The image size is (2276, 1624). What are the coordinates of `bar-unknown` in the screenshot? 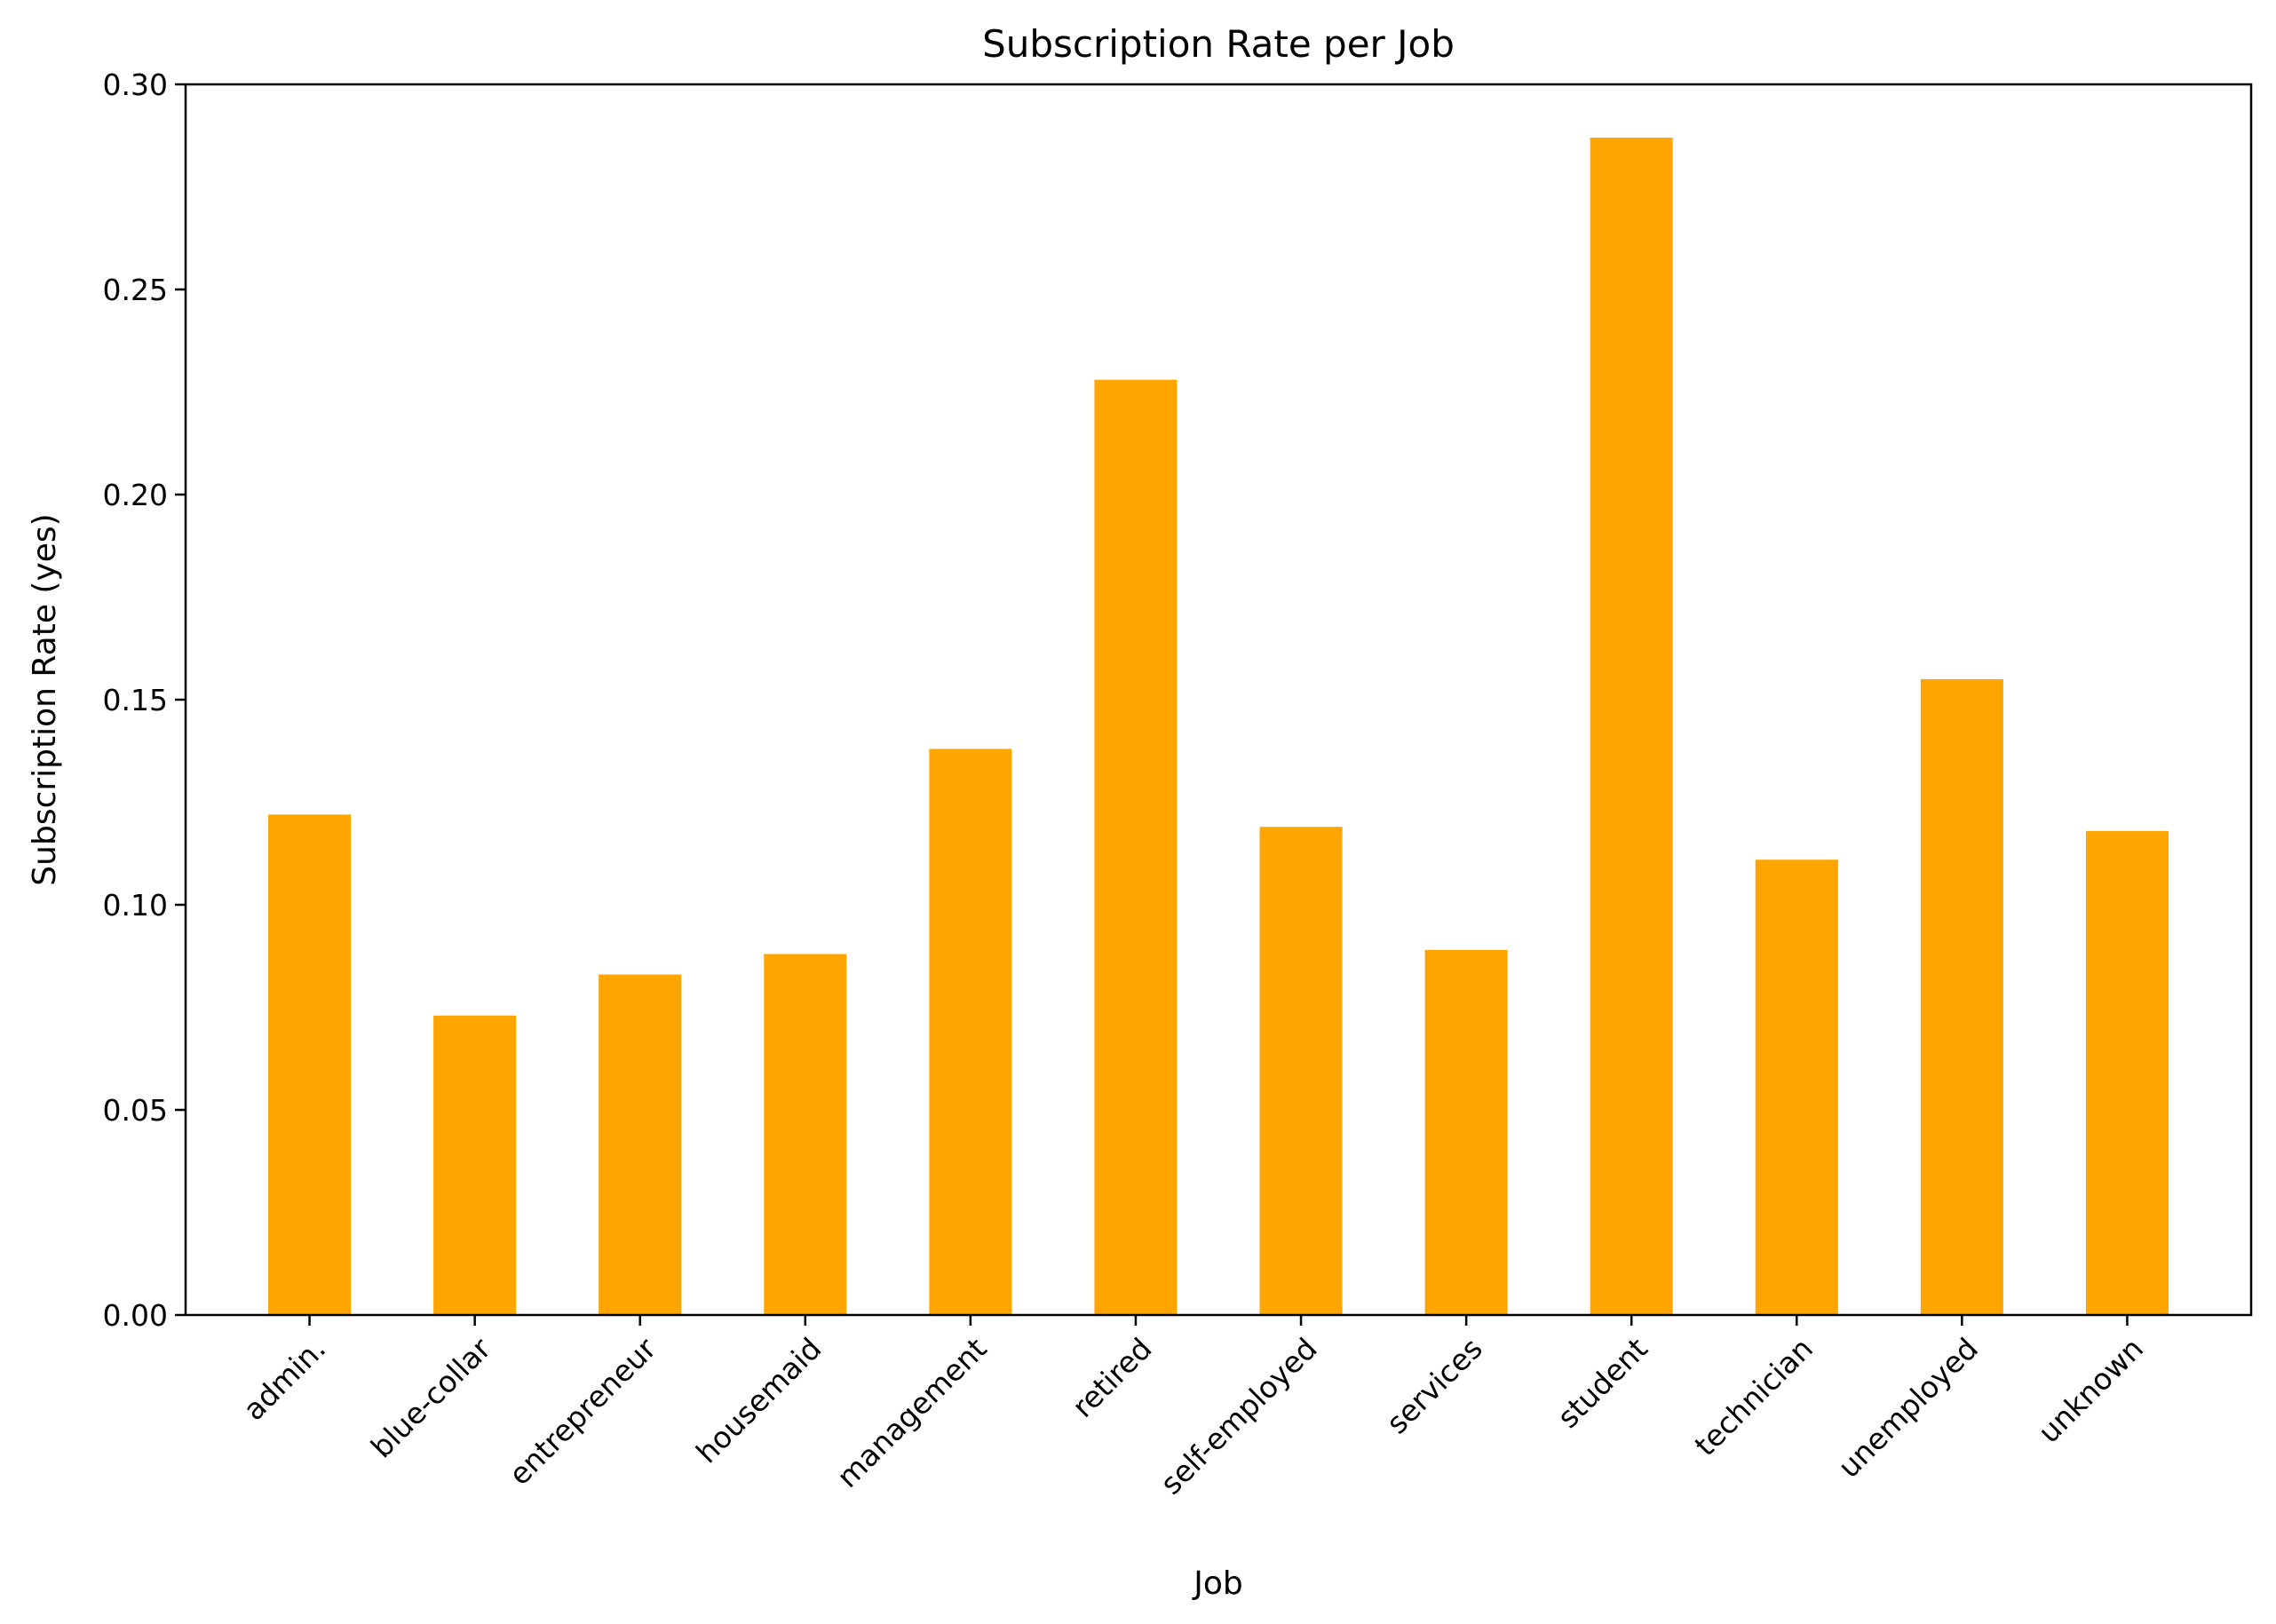 It's located at (2127, 1072).